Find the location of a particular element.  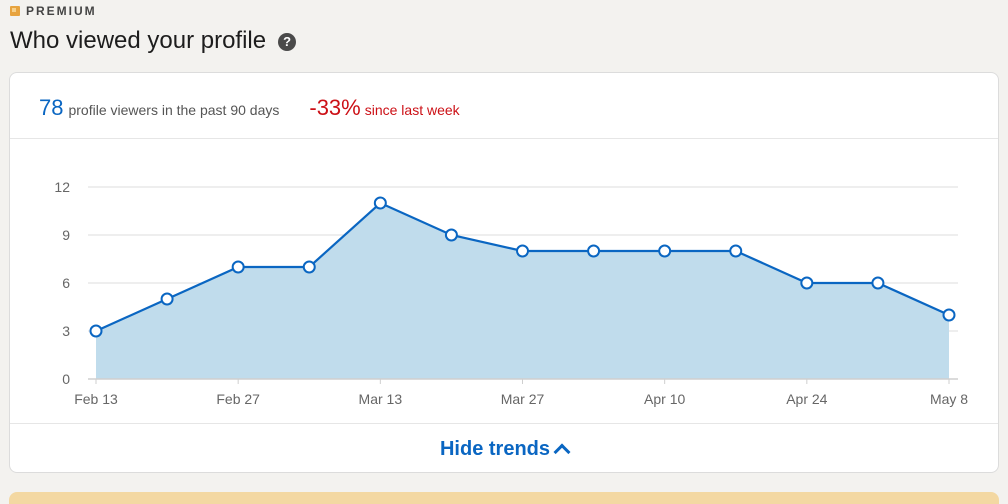

premium-header: PREMIUM is located at coordinates (53, 11).